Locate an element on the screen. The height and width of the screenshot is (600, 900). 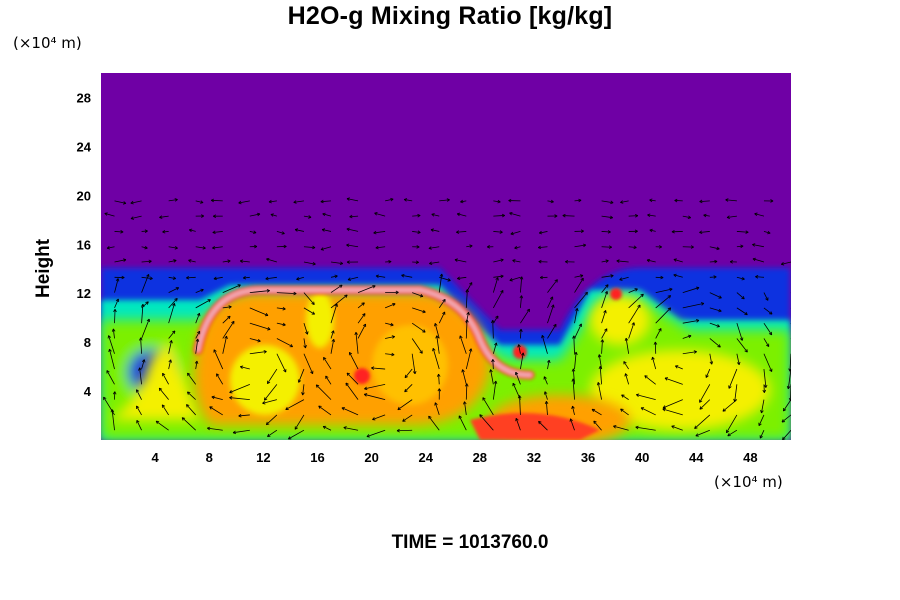
field-shape is located at coordinates (410, 365).